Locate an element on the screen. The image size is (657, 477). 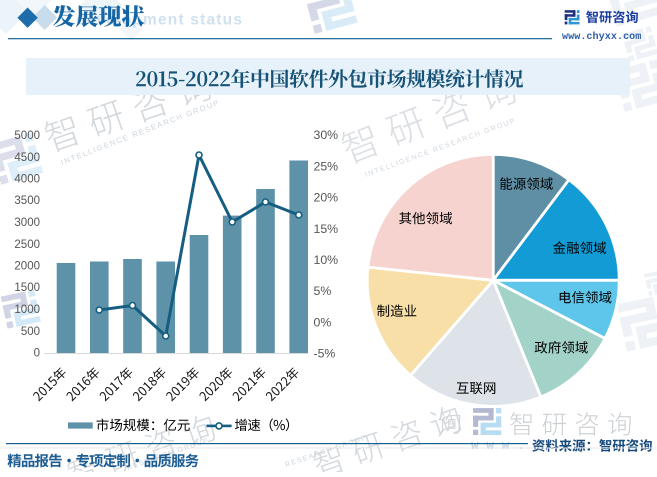
svg-text: 15% is located at coordinates (326, 229).